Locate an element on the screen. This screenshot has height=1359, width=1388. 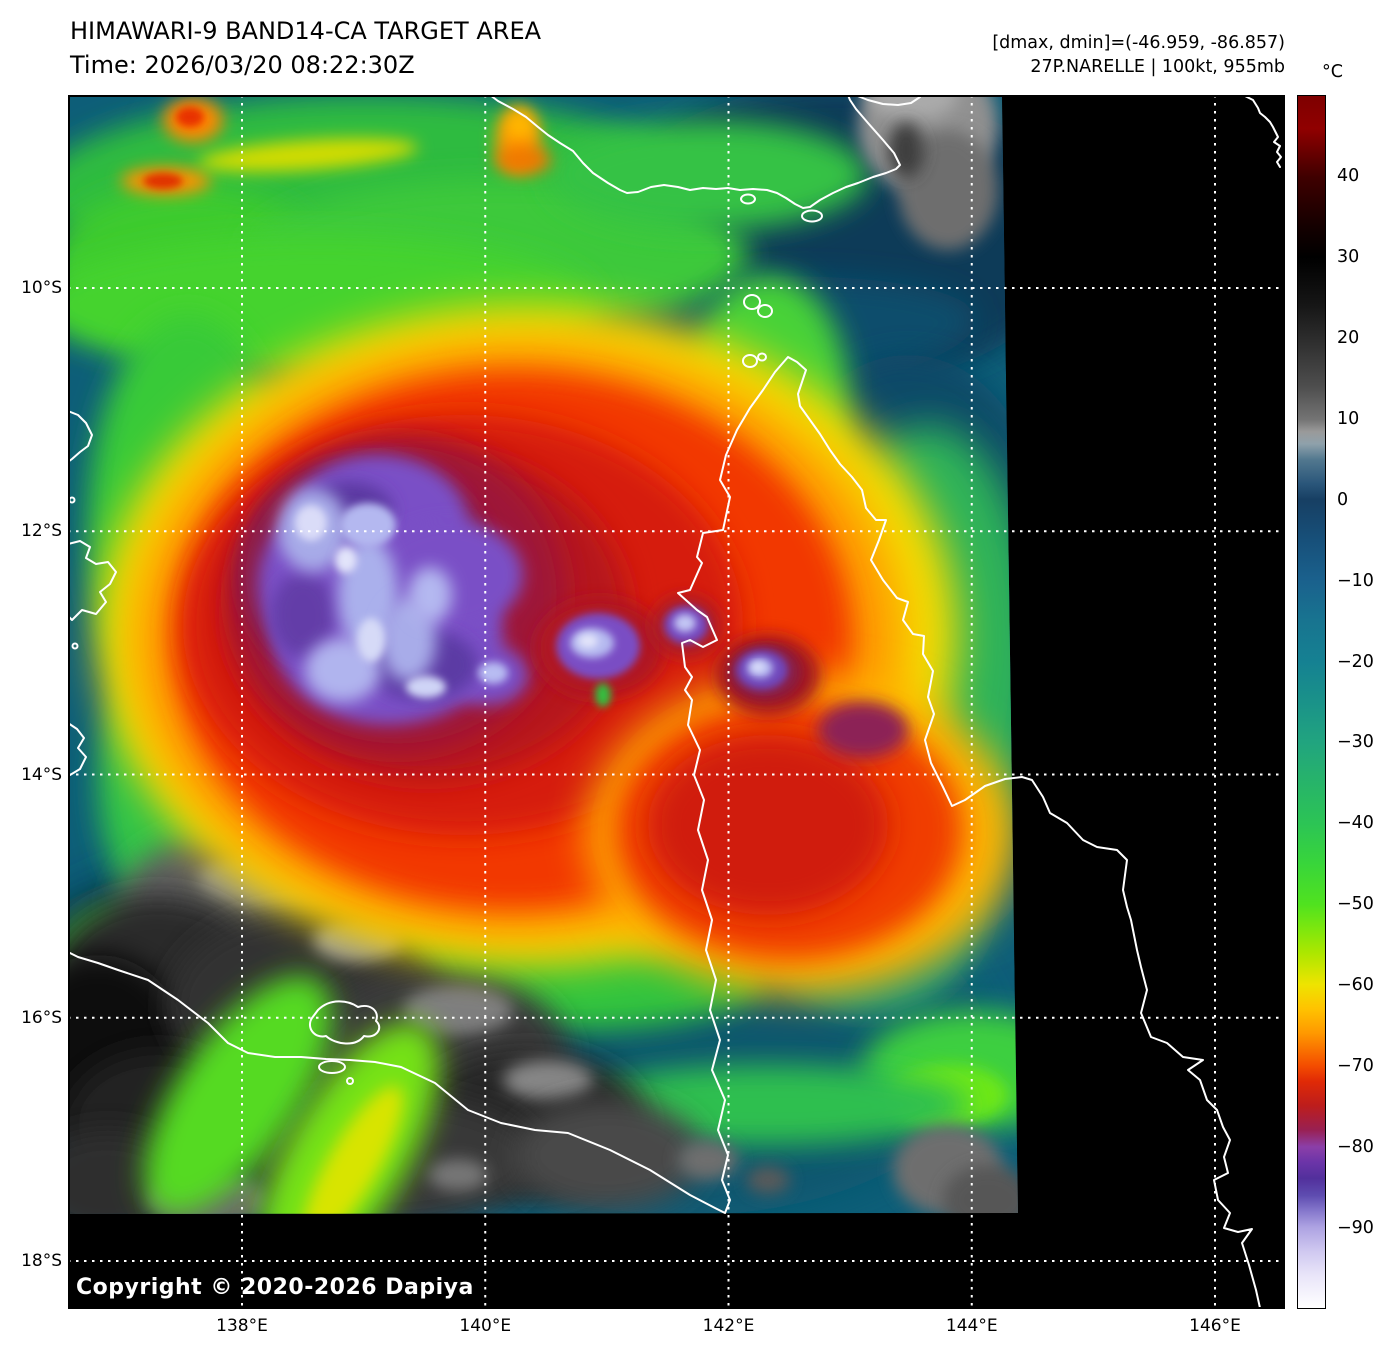
lon-tick-label: 138°E is located at coordinates (242, 1326).